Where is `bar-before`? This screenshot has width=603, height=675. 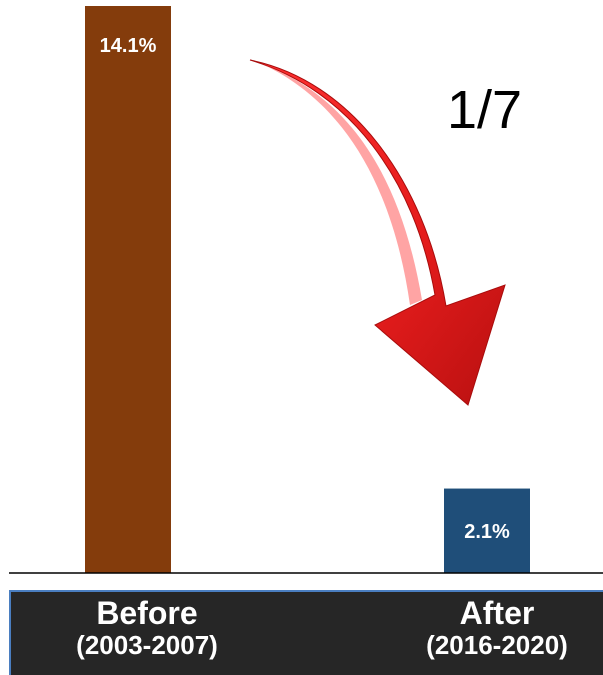
bar-before is located at coordinates (128, 289).